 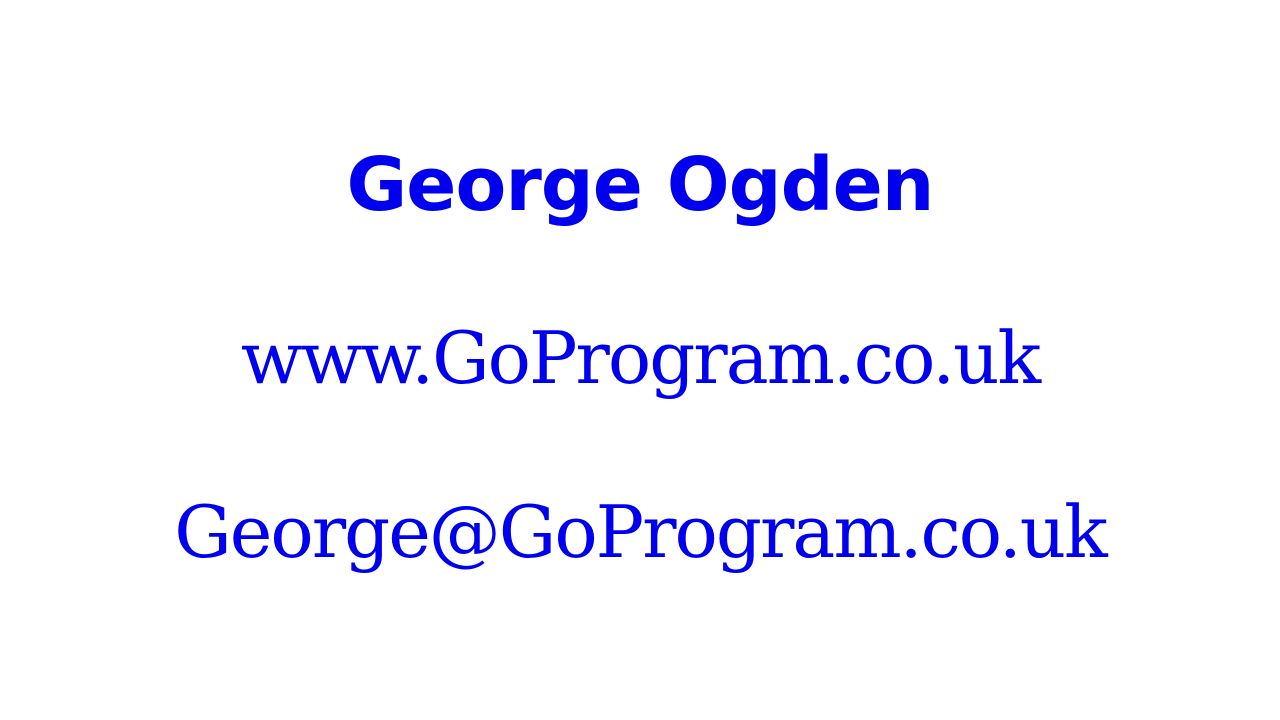 What do you see at coordinates (640, 185) in the screenshot?
I see `author-name: George Ogden` at bounding box center [640, 185].